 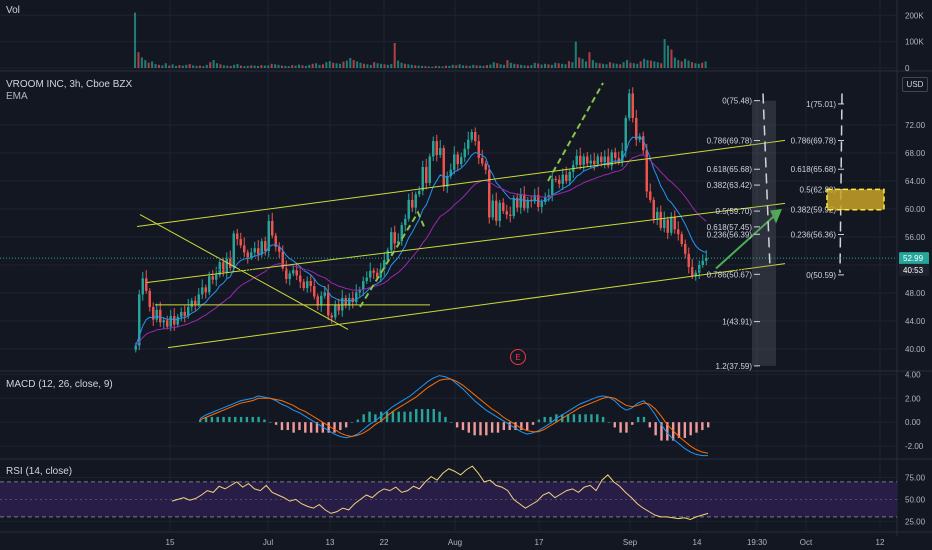 What do you see at coordinates (855, 199) in the screenshot?
I see `target-zone-border` at bounding box center [855, 199].